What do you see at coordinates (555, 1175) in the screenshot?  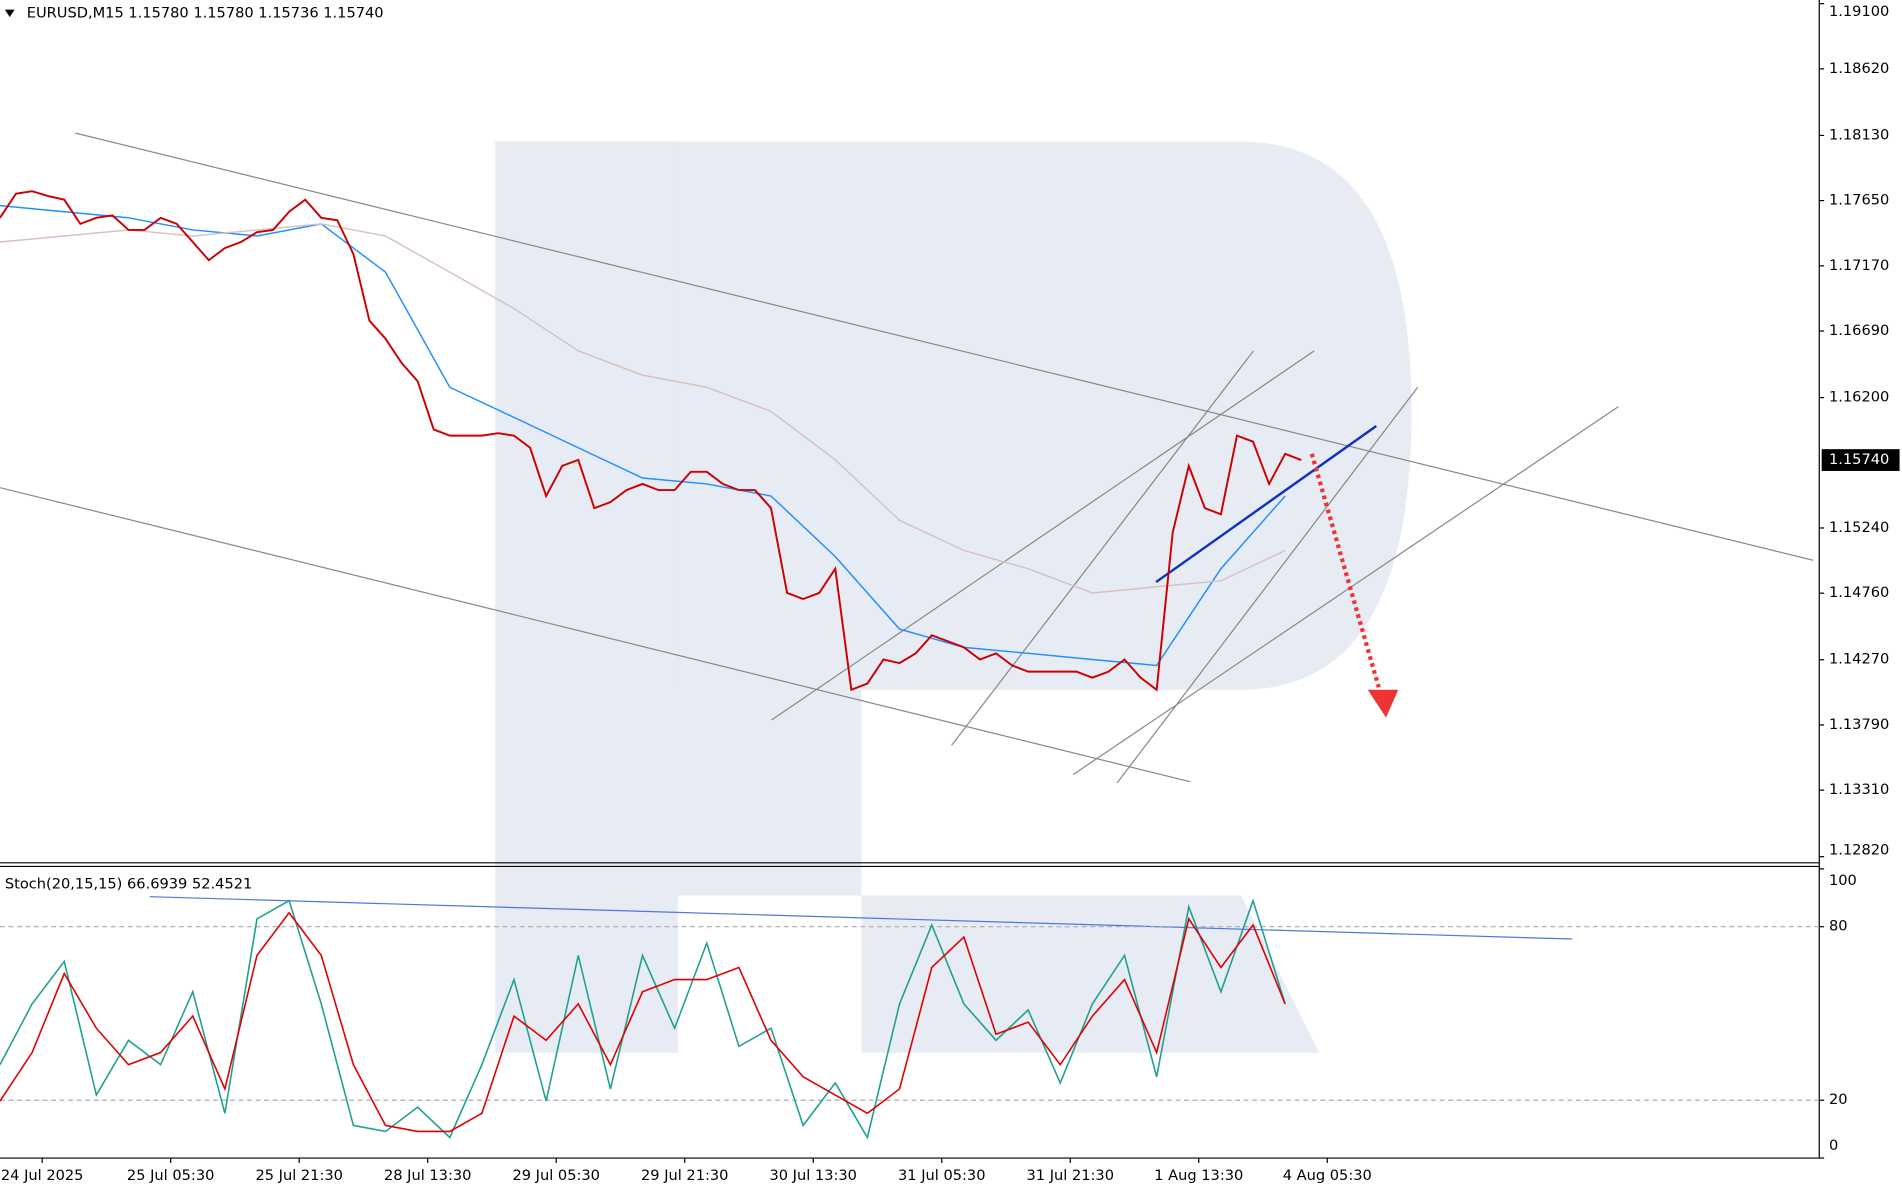 I see `x-tick-label: 29 Jul 05:30` at bounding box center [555, 1175].